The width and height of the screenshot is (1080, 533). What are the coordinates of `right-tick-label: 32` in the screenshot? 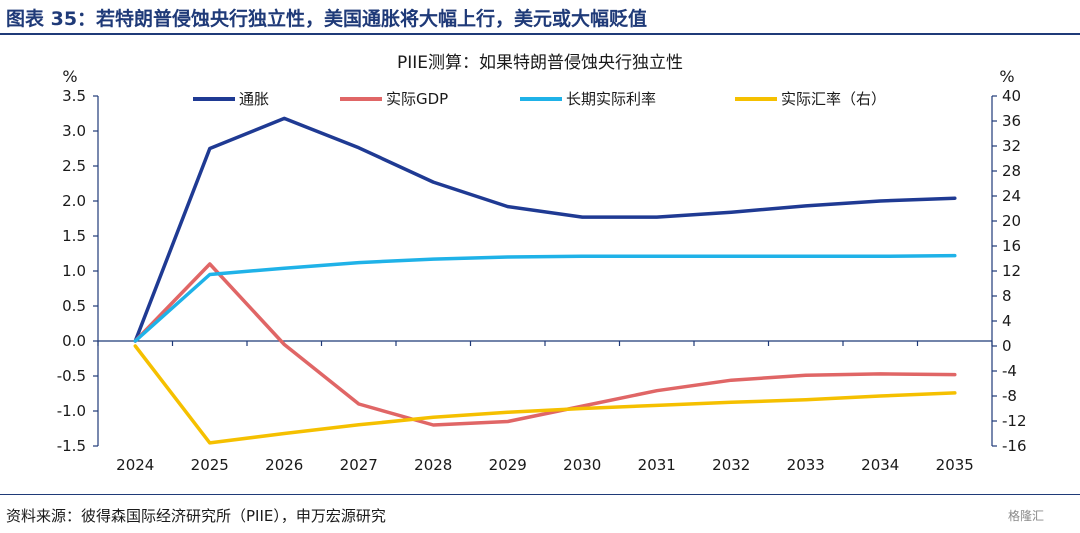 It's located at (1011, 146).